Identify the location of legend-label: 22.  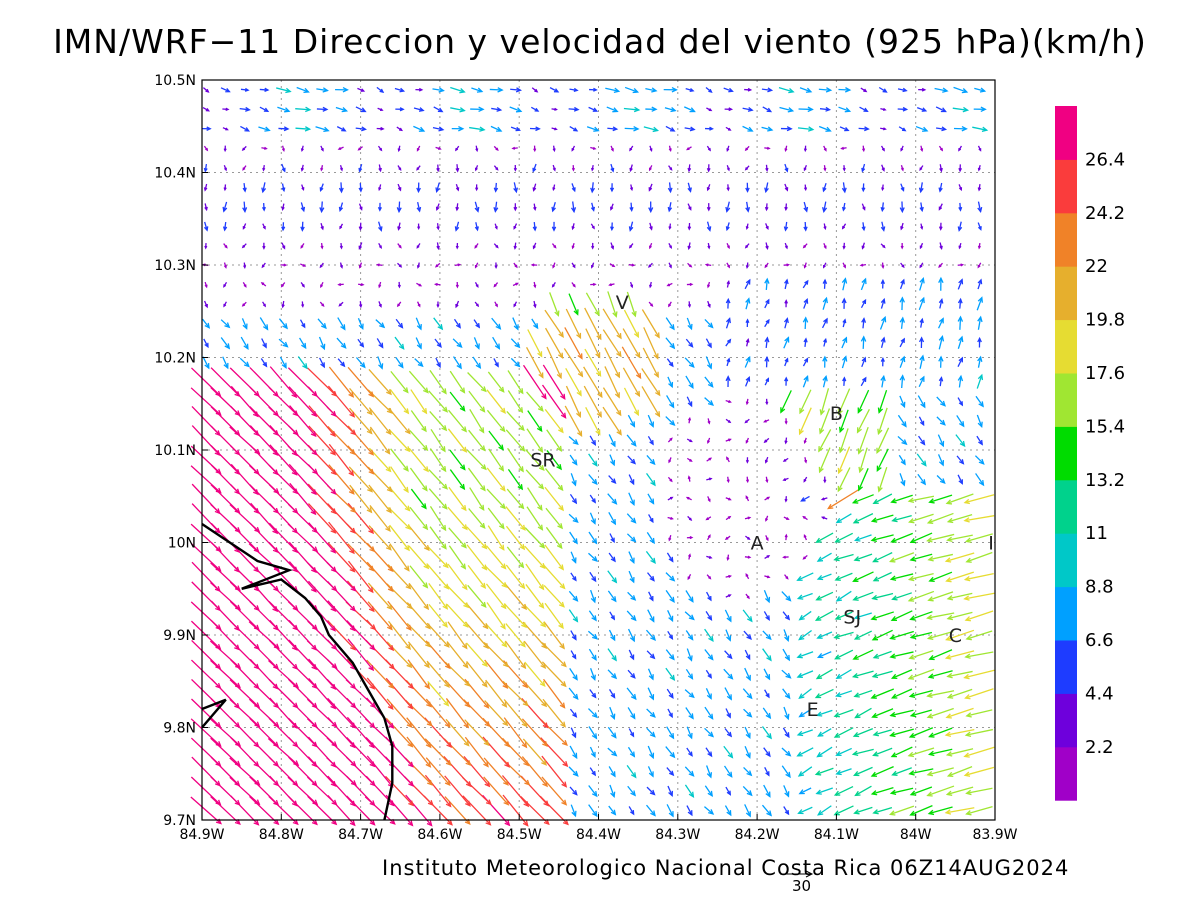
(1096, 266).